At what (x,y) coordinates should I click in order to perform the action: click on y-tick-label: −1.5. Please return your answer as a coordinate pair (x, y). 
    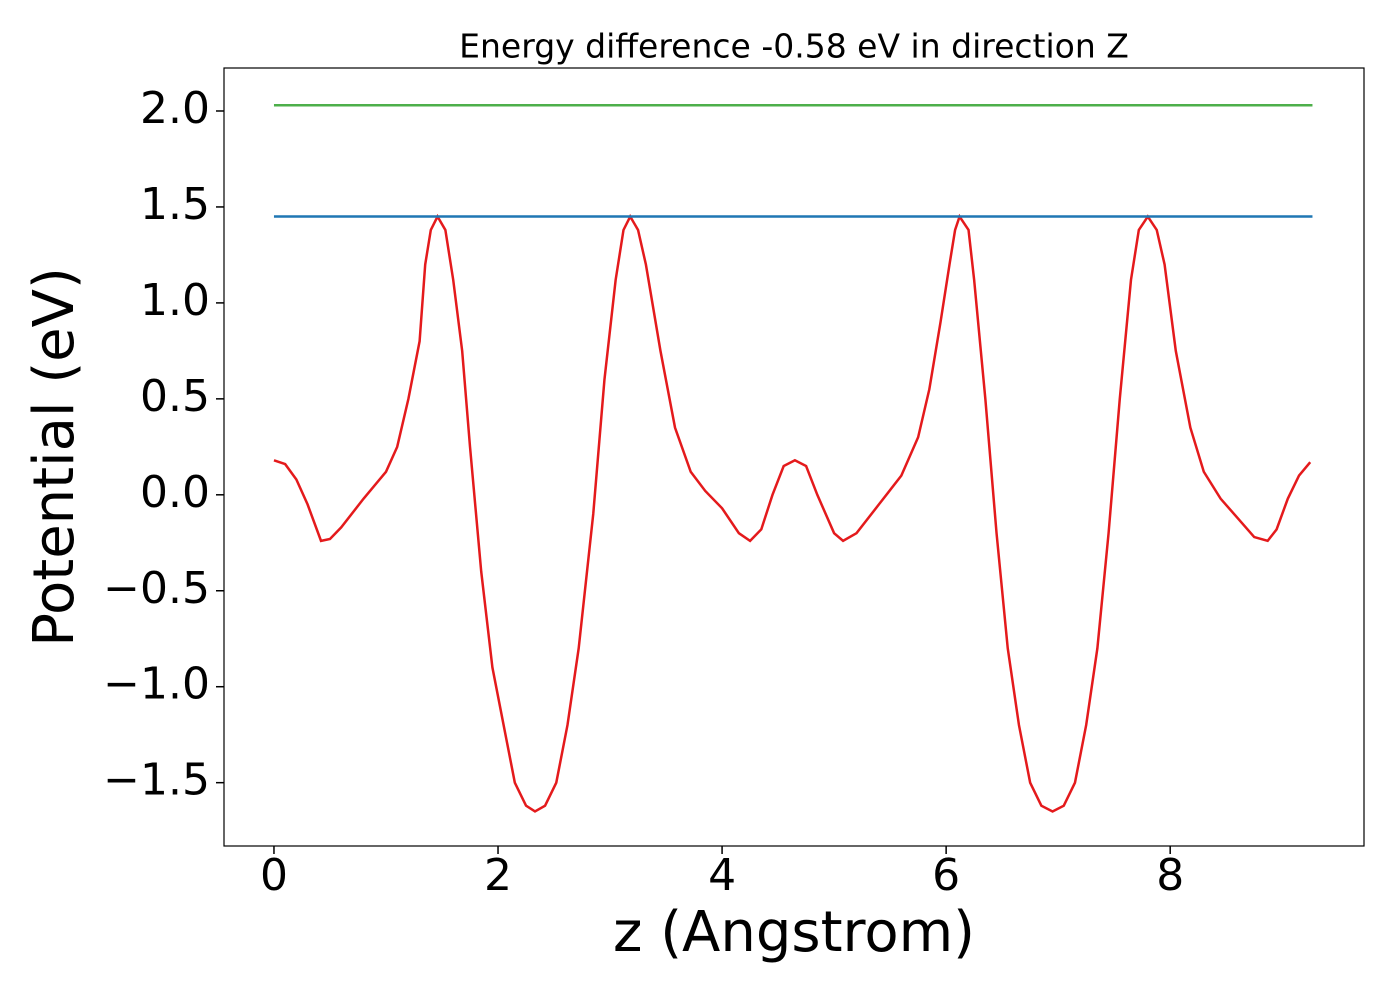
    Looking at the image, I should click on (156, 780).